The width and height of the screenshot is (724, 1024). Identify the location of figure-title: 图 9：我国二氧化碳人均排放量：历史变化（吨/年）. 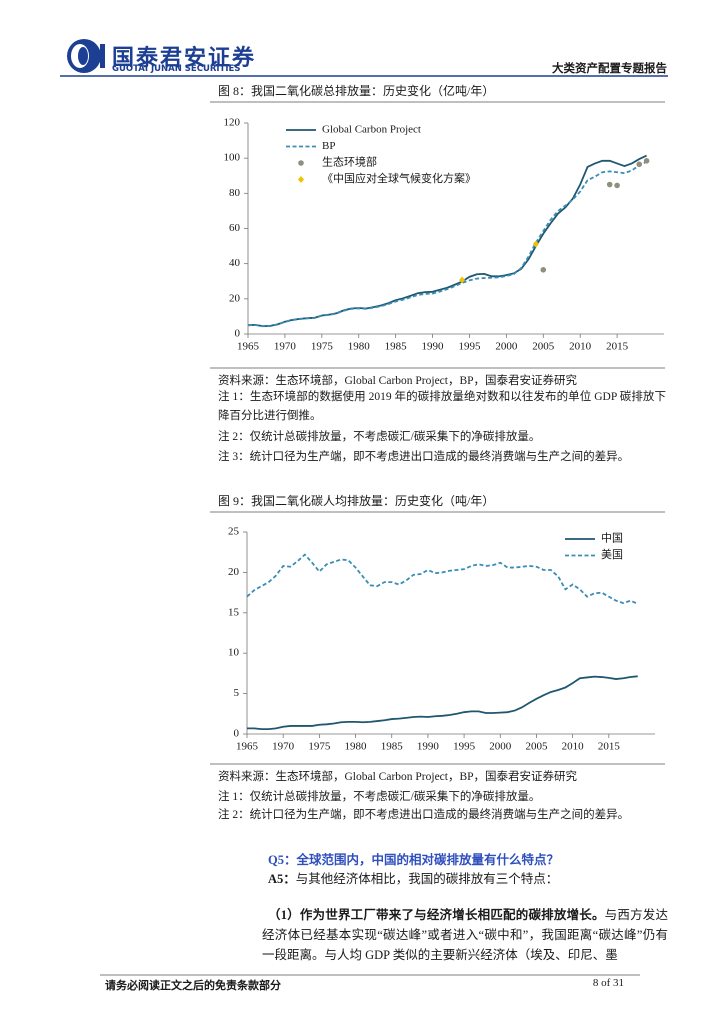
(356, 501).